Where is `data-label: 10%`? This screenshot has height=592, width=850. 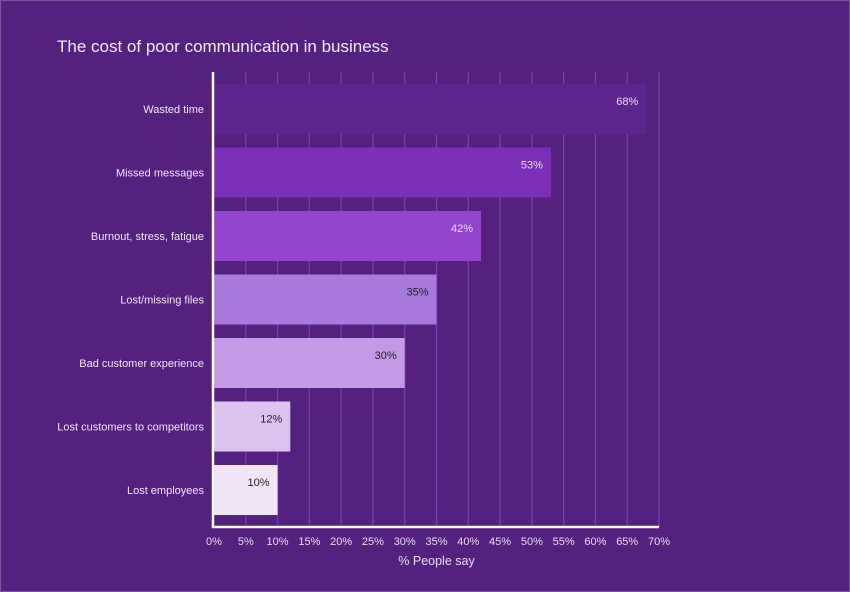 data-label: 10% is located at coordinates (259, 483).